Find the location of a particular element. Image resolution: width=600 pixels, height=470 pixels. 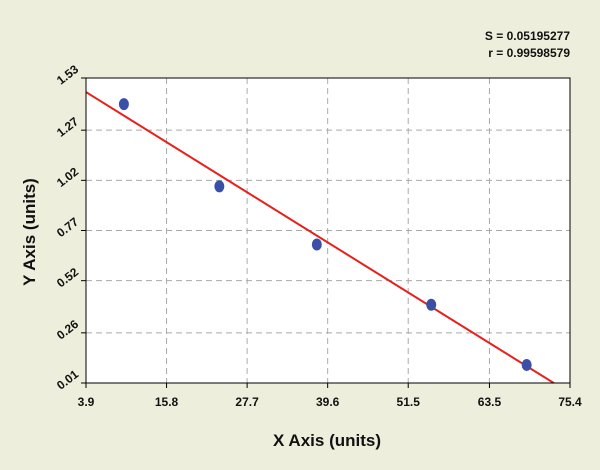

y-tick-labels: 0.01 0.26 0.52 0.77 1.02 1.27 1.53 is located at coordinates (67, 227).